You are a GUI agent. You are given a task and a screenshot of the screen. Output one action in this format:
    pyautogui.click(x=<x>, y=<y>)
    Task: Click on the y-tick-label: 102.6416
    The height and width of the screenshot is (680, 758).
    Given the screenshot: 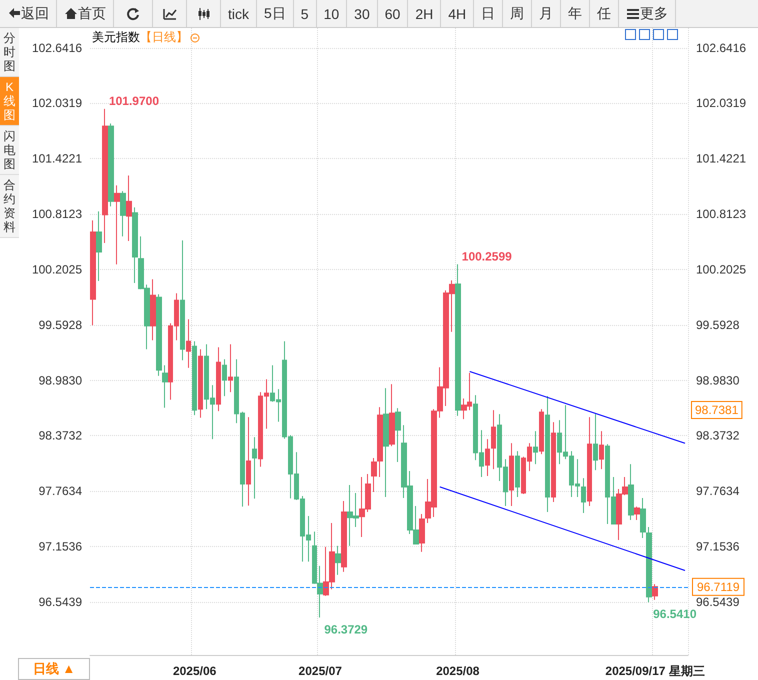 What is the action you would take?
    pyautogui.click(x=57, y=47)
    